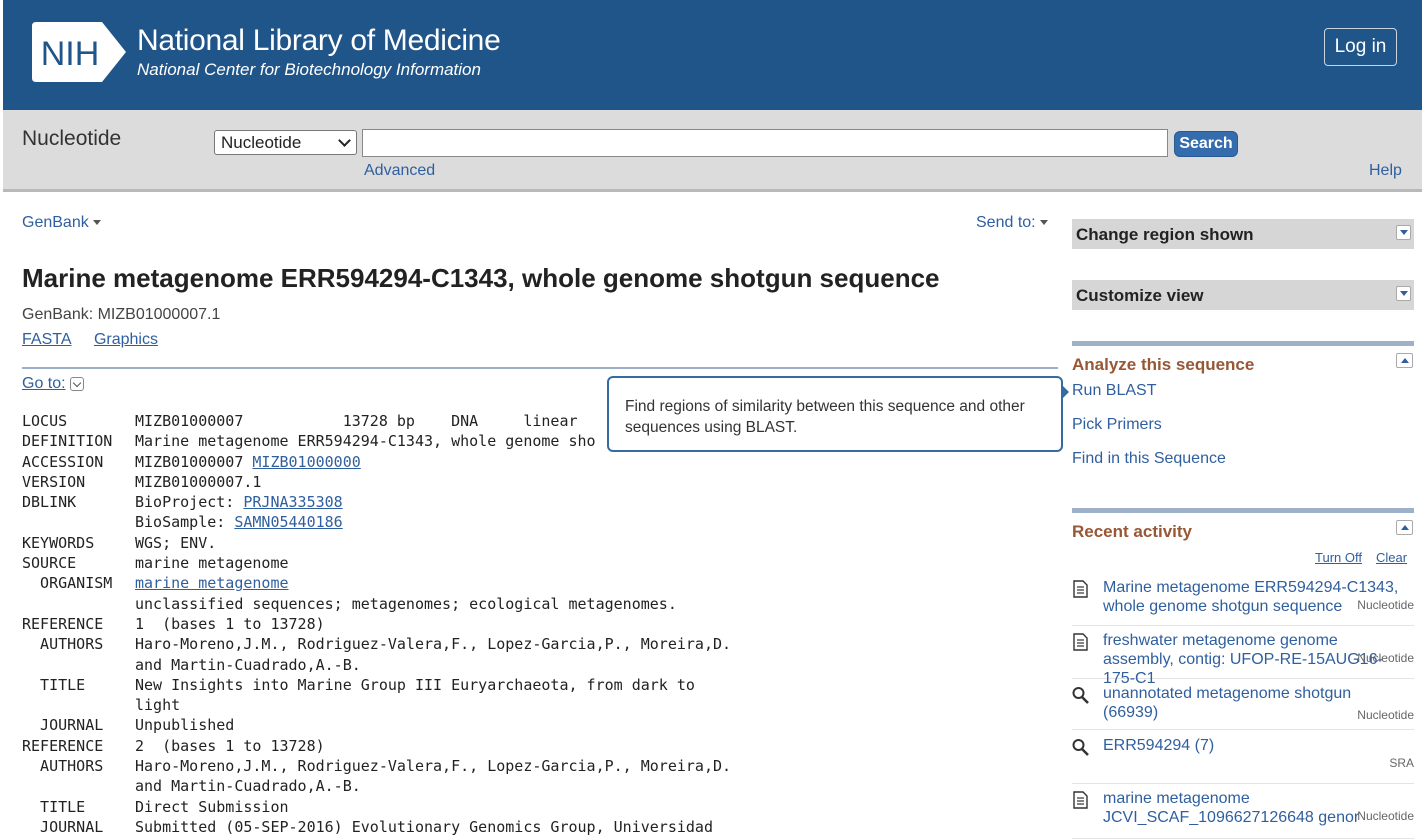 Image resolution: width=1422 pixels, height=839 pixels. What do you see at coordinates (230, 746) in the screenshot?
I see `flatfile-value: 2 (bases 1 to 13728)` at bounding box center [230, 746].